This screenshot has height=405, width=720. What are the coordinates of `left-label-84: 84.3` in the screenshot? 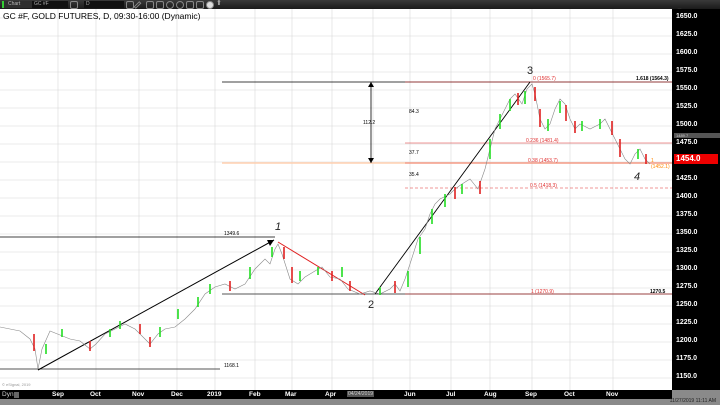 It's located at (414, 112).